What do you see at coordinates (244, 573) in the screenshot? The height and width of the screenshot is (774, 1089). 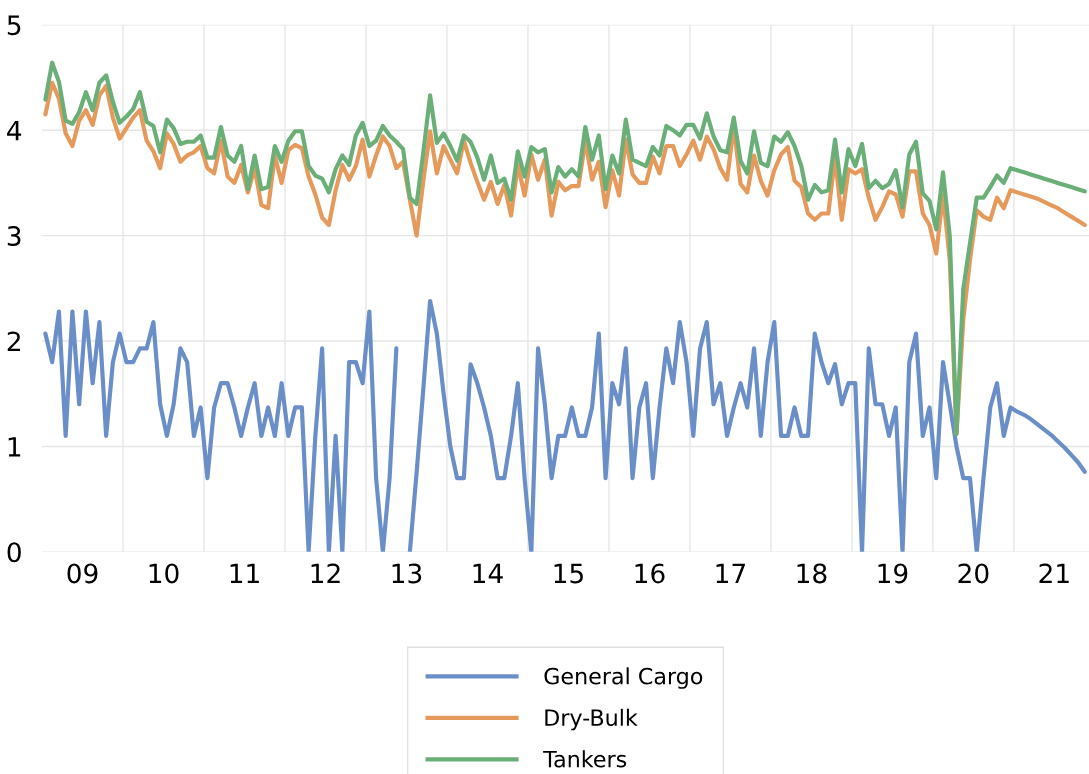 I see `x-tick-label: 11` at bounding box center [244, 573].